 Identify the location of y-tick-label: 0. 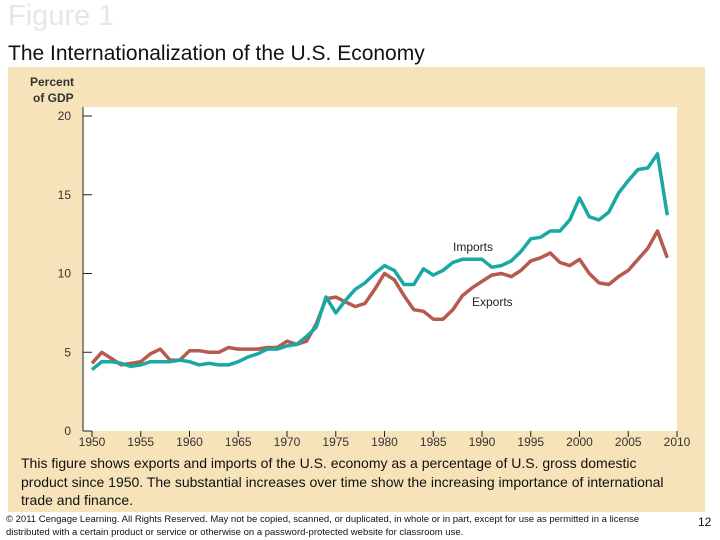
(67, 431).